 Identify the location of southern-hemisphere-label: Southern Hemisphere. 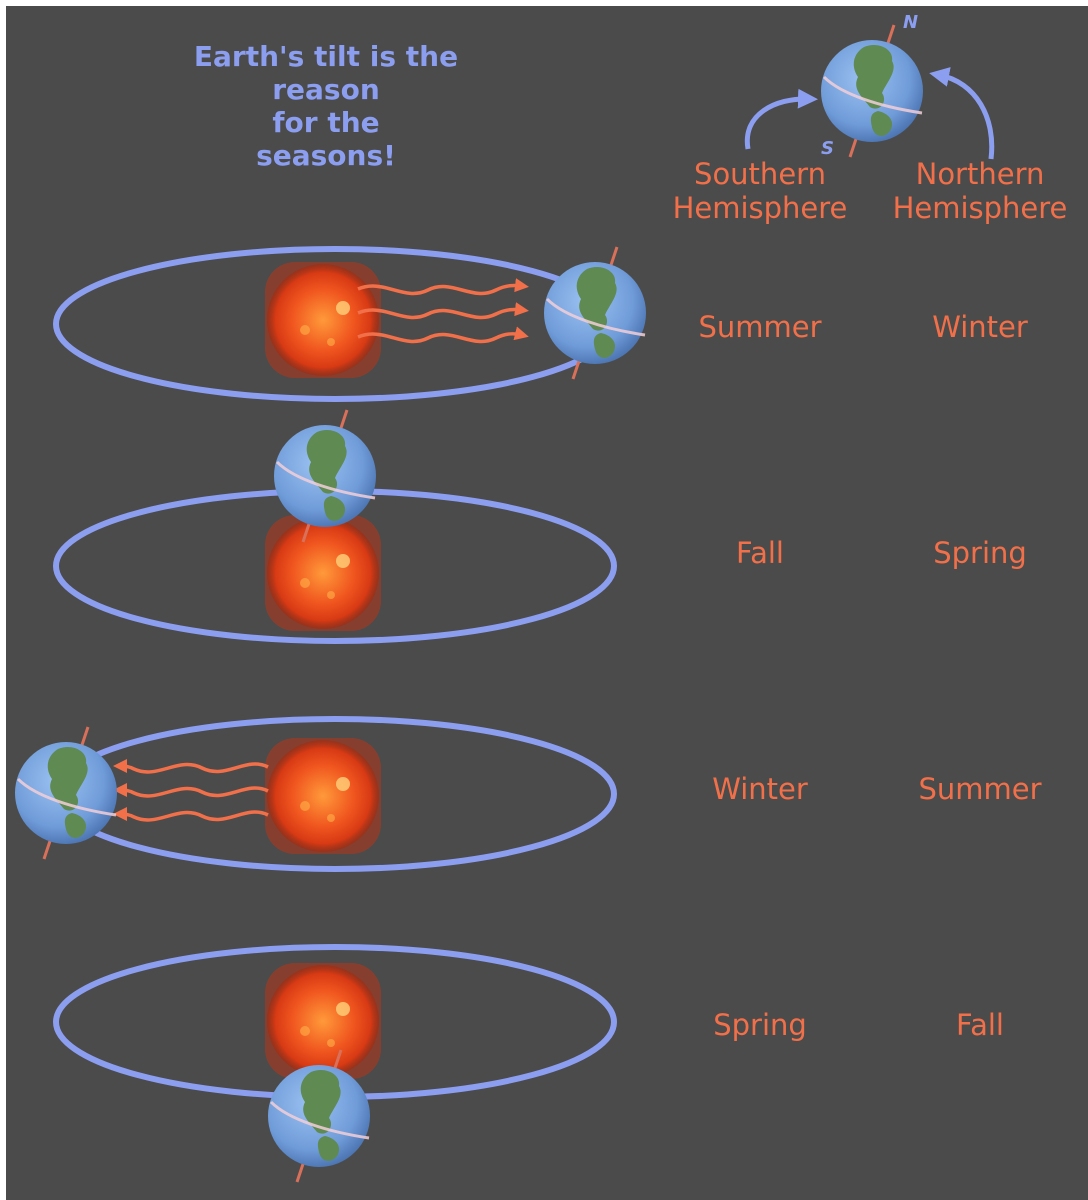
(760, 191).